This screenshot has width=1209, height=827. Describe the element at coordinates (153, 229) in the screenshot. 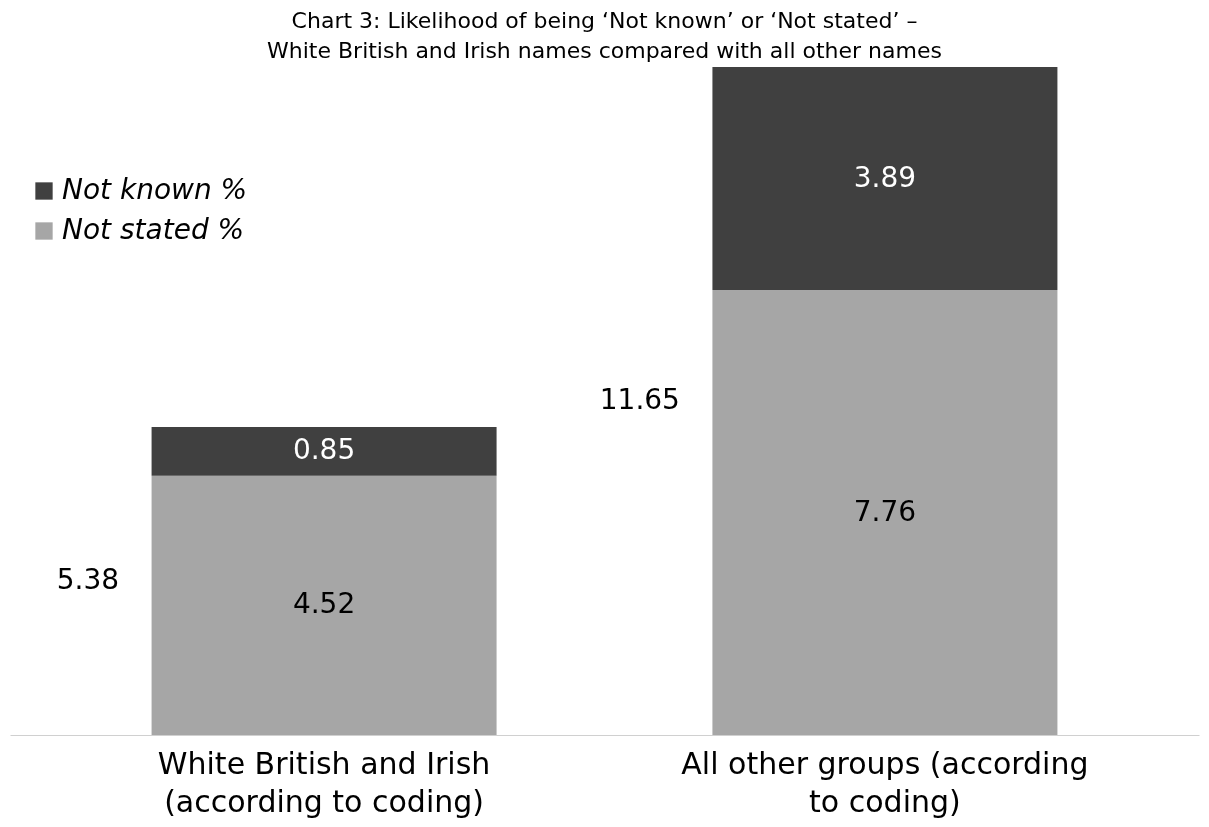

I see `legend-label: Not stated %` at that location.